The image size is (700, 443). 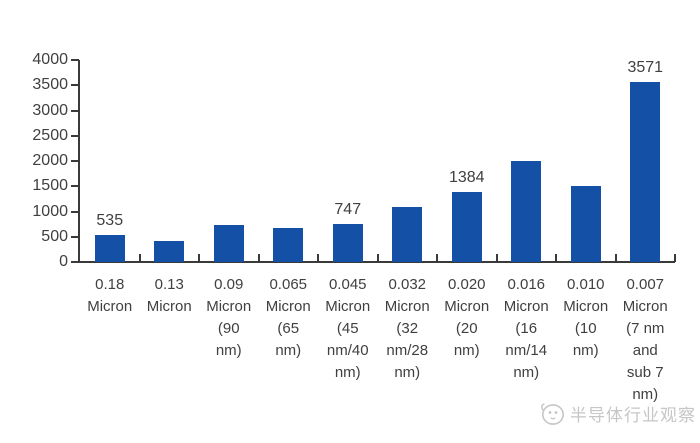 What do you see at coordinates (646, 340) in the screenshot?
I see `x-category-label: 0.007 Micron (7 nm and sub 7 nm)` at bounding box center [646, 340].